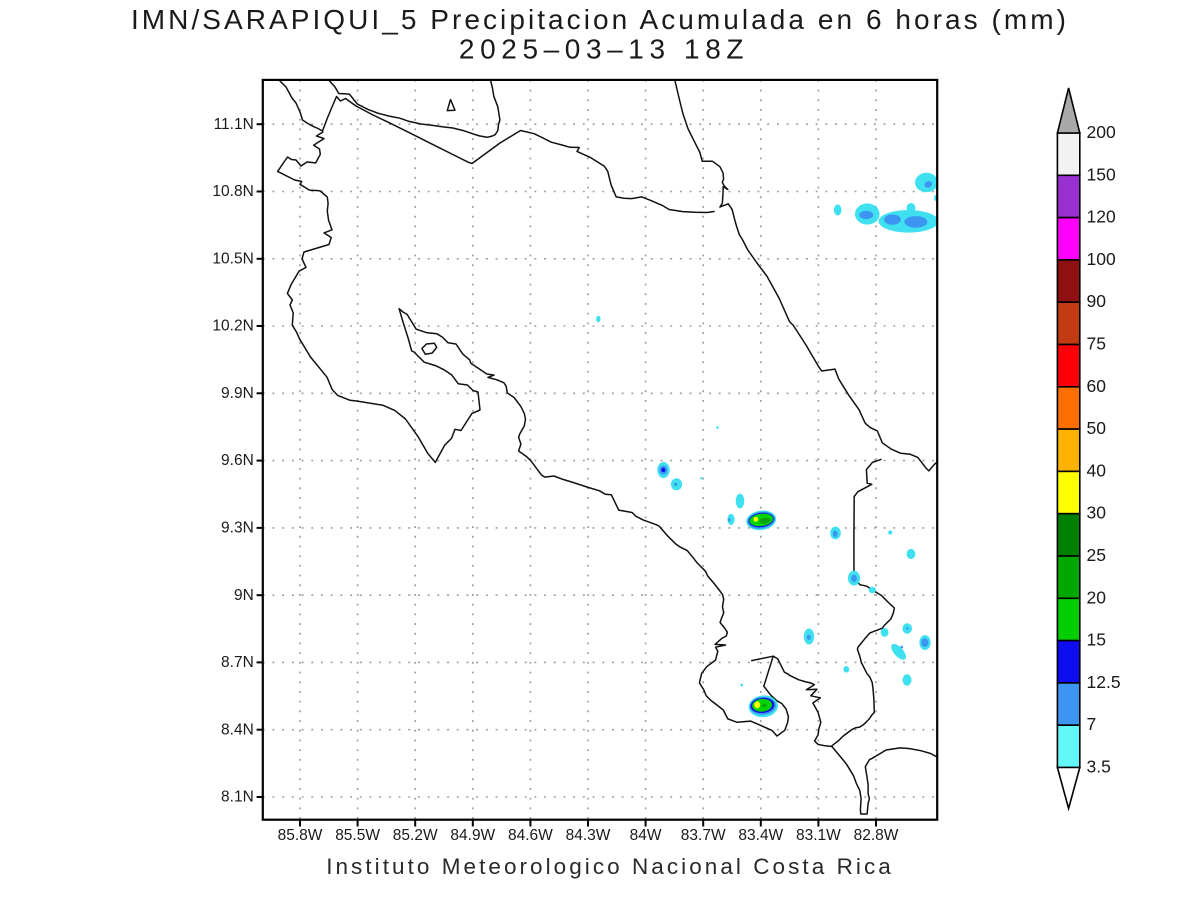  I want to click on svg-text: 40, so click(1097, 470).